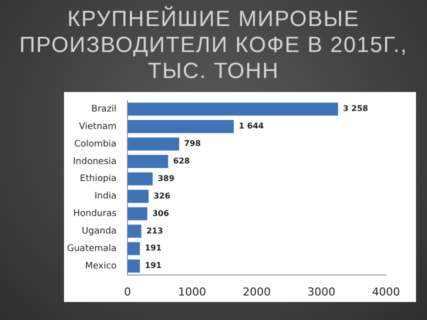 This screenshot has width=427, height=320. Describe the element at coordinates (356, 109) in the screenshot. I see `data-label: 3 258` at that location.